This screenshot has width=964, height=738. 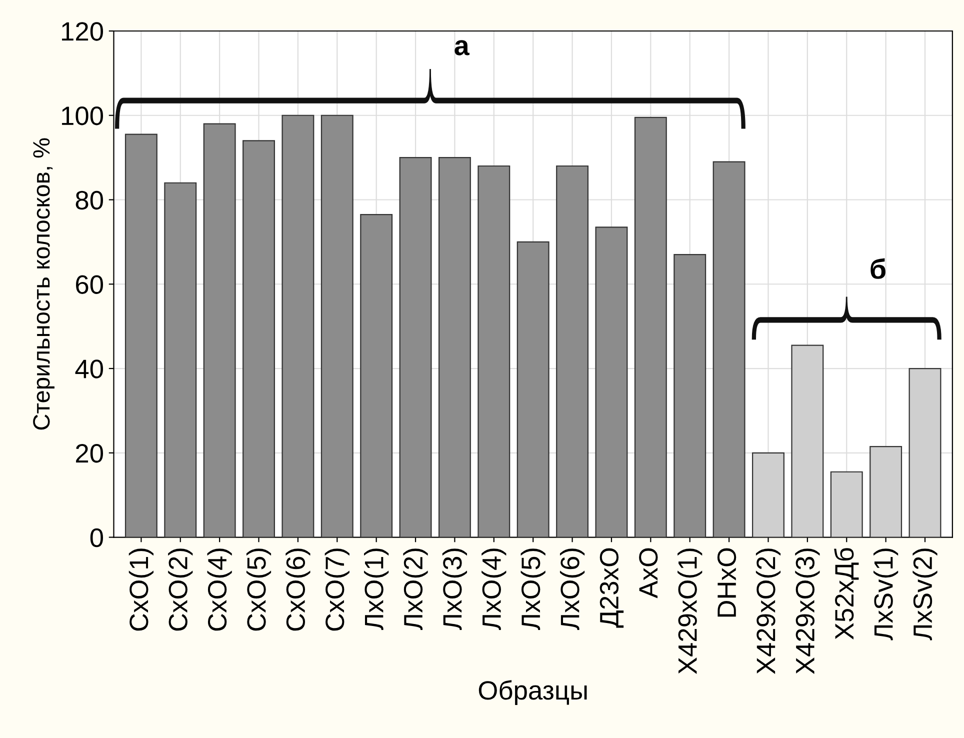 I want to click on x-tick-label: ЛxO(1), so click(x=376, y=589).